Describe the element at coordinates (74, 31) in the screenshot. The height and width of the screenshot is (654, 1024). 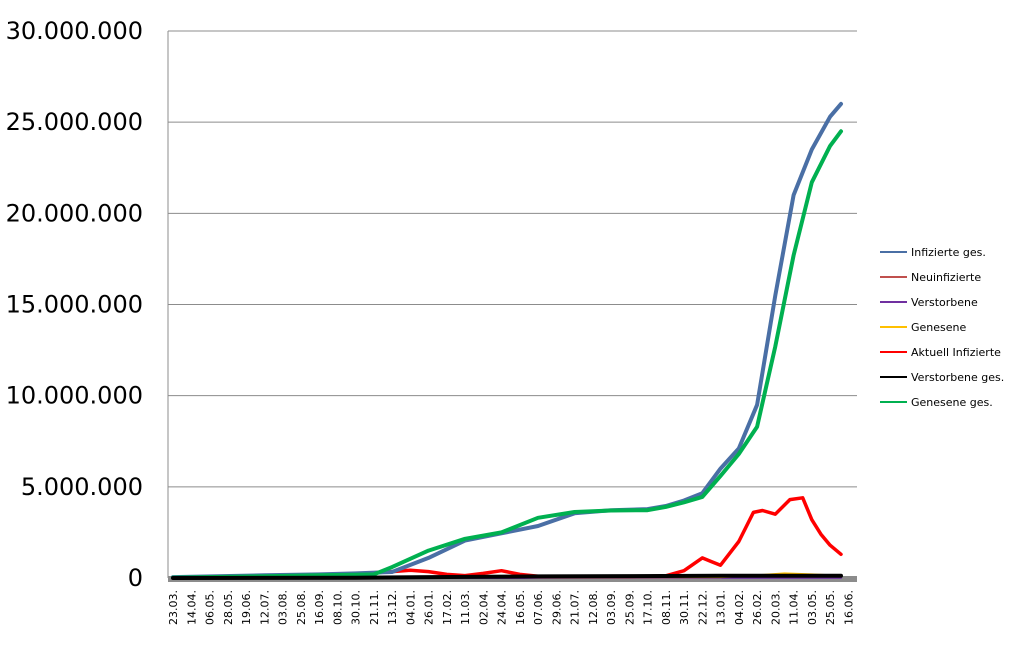
I see `y-tick-label: 30.000.000` at that location.